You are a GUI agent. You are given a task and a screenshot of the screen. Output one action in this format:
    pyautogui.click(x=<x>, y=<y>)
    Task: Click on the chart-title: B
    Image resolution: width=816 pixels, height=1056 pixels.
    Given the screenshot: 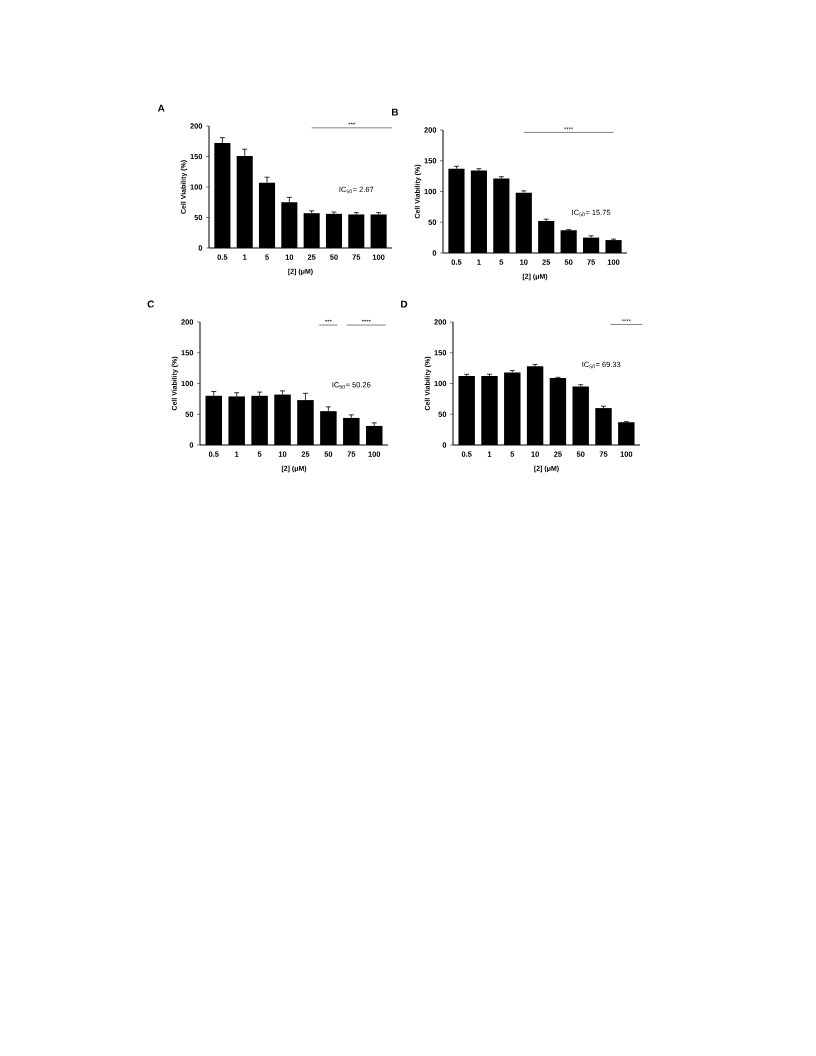 What is the action you would take?
    pyautogui.click(x=395, y=112)
    